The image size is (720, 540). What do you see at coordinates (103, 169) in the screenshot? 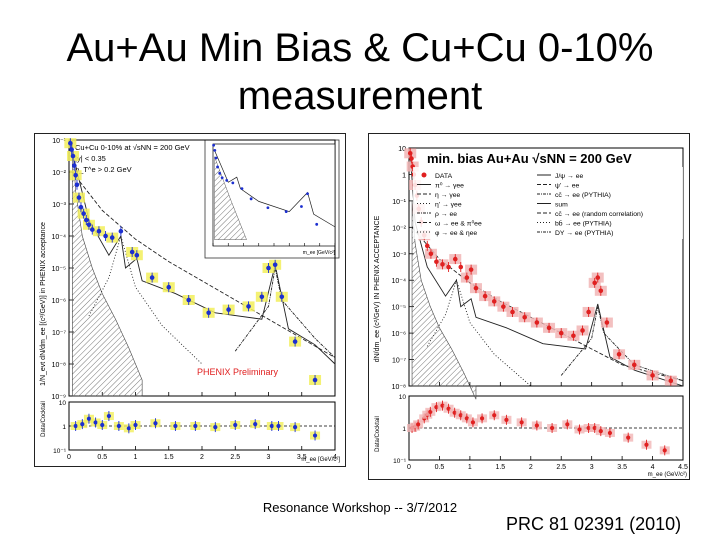
I see `cucu-legend-line3: p_T^e > 0.2 GeV` at bounding box center [103, 169].